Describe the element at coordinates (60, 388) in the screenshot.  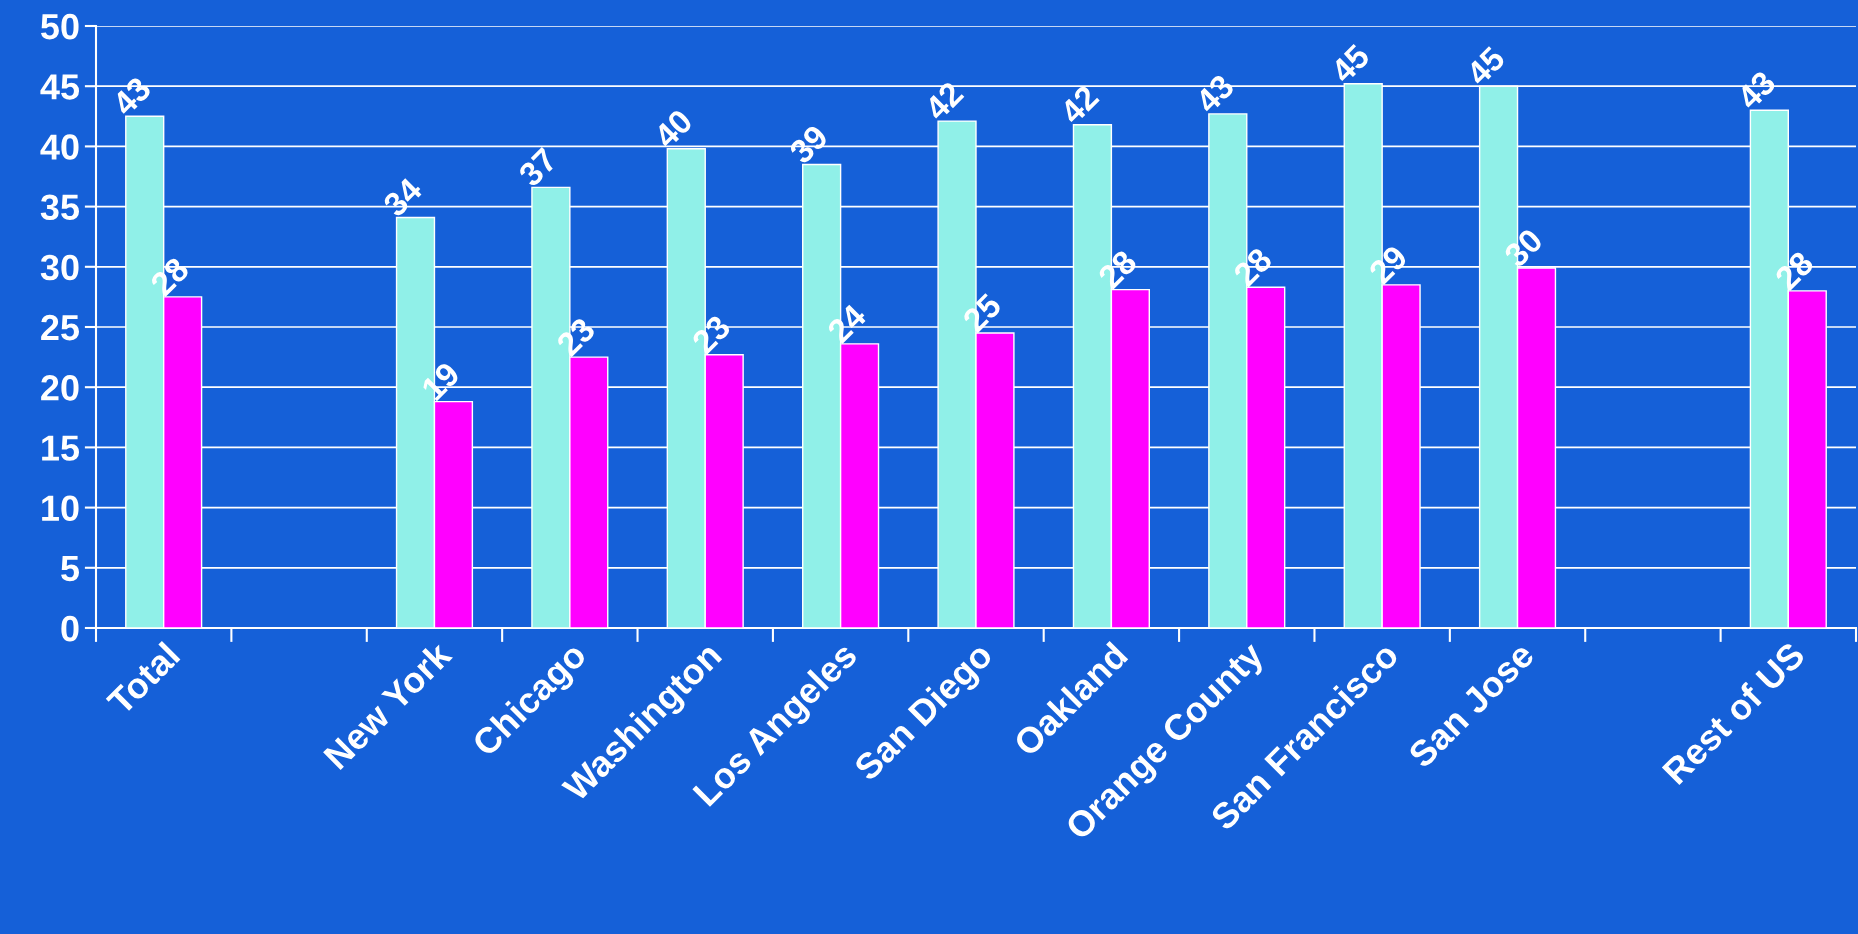
I see `y-tick-label: 20` at that location.